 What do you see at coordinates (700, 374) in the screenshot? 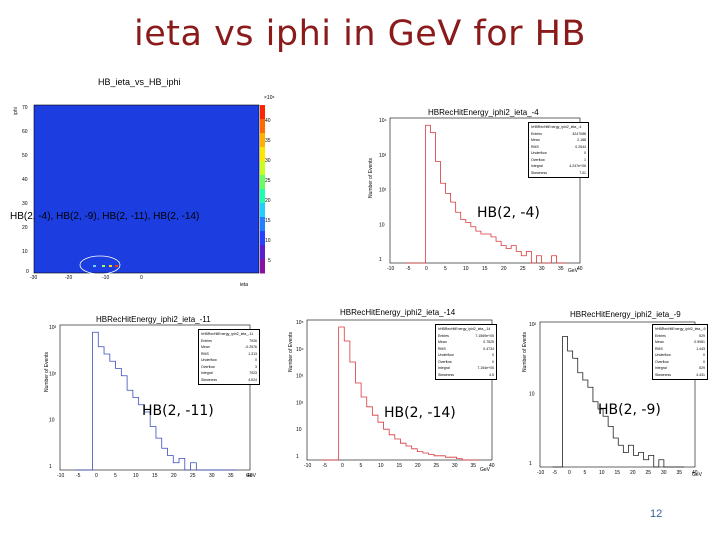
I see `stats-value: 4.431` at bounding box center [700, 374].